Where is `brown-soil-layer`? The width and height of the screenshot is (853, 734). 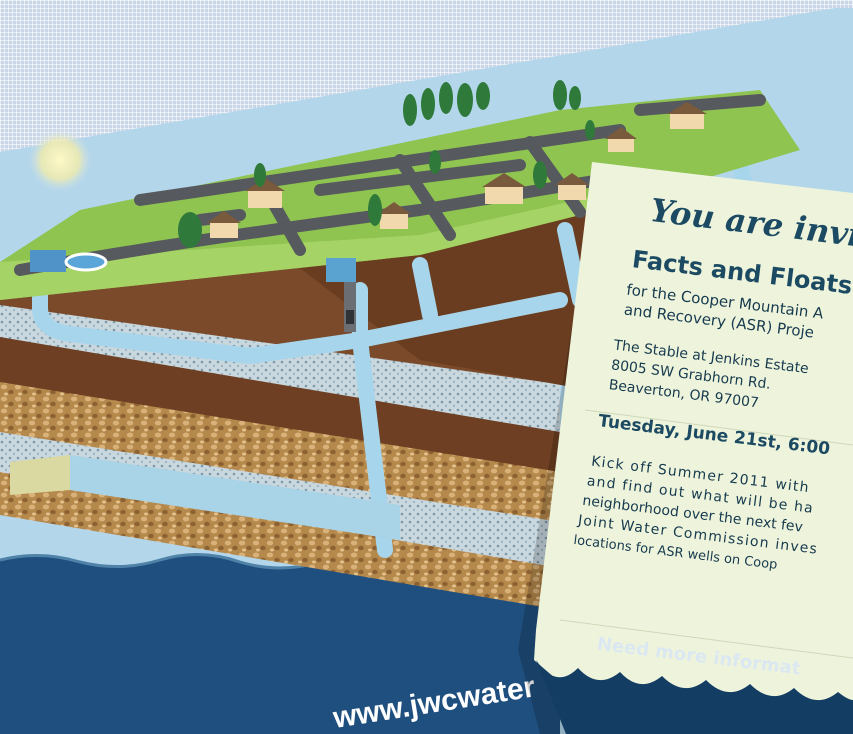 brown-soil-layer is located at coordinates (280, 403).